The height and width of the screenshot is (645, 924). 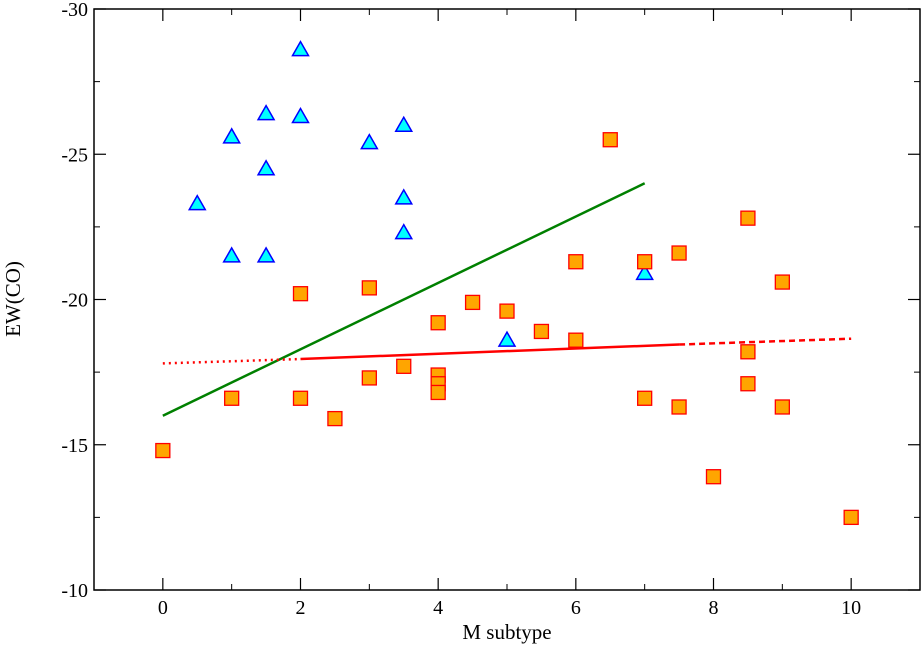 I want to click on x-tick-label: 0, so click(x=163, y=608).